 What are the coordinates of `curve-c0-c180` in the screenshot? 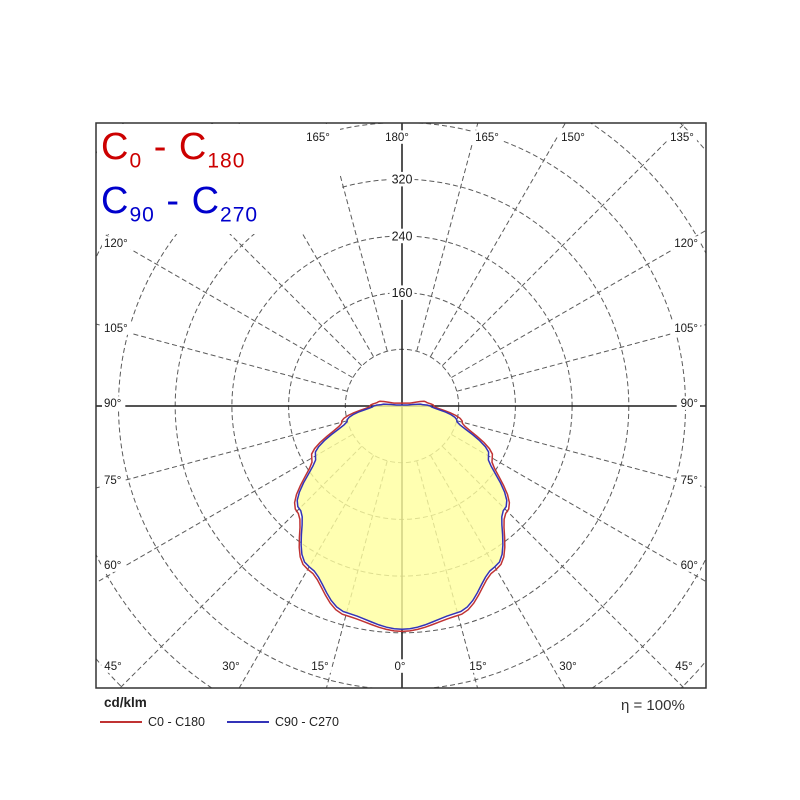 It's located at (402, 516).